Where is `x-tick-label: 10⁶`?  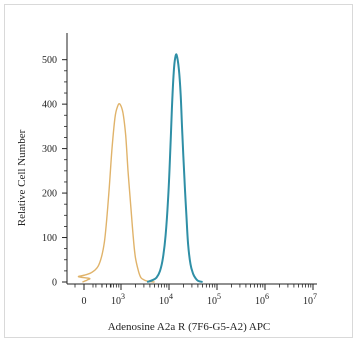 x-tick-label: 10⁶ is located at coordinates (262, 299).